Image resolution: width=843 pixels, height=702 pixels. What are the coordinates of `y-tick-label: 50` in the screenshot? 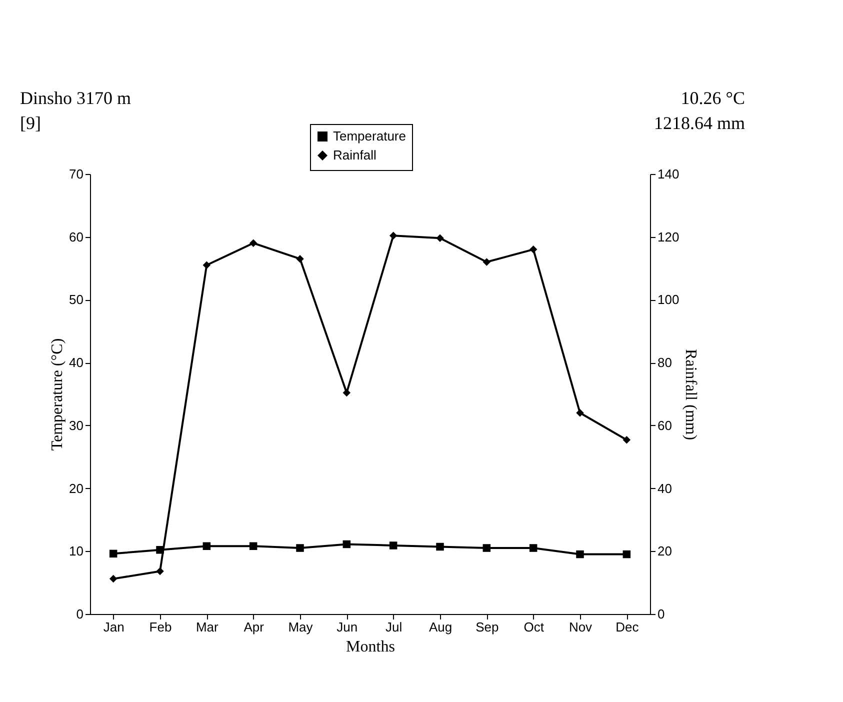 It's located at (76, 300).